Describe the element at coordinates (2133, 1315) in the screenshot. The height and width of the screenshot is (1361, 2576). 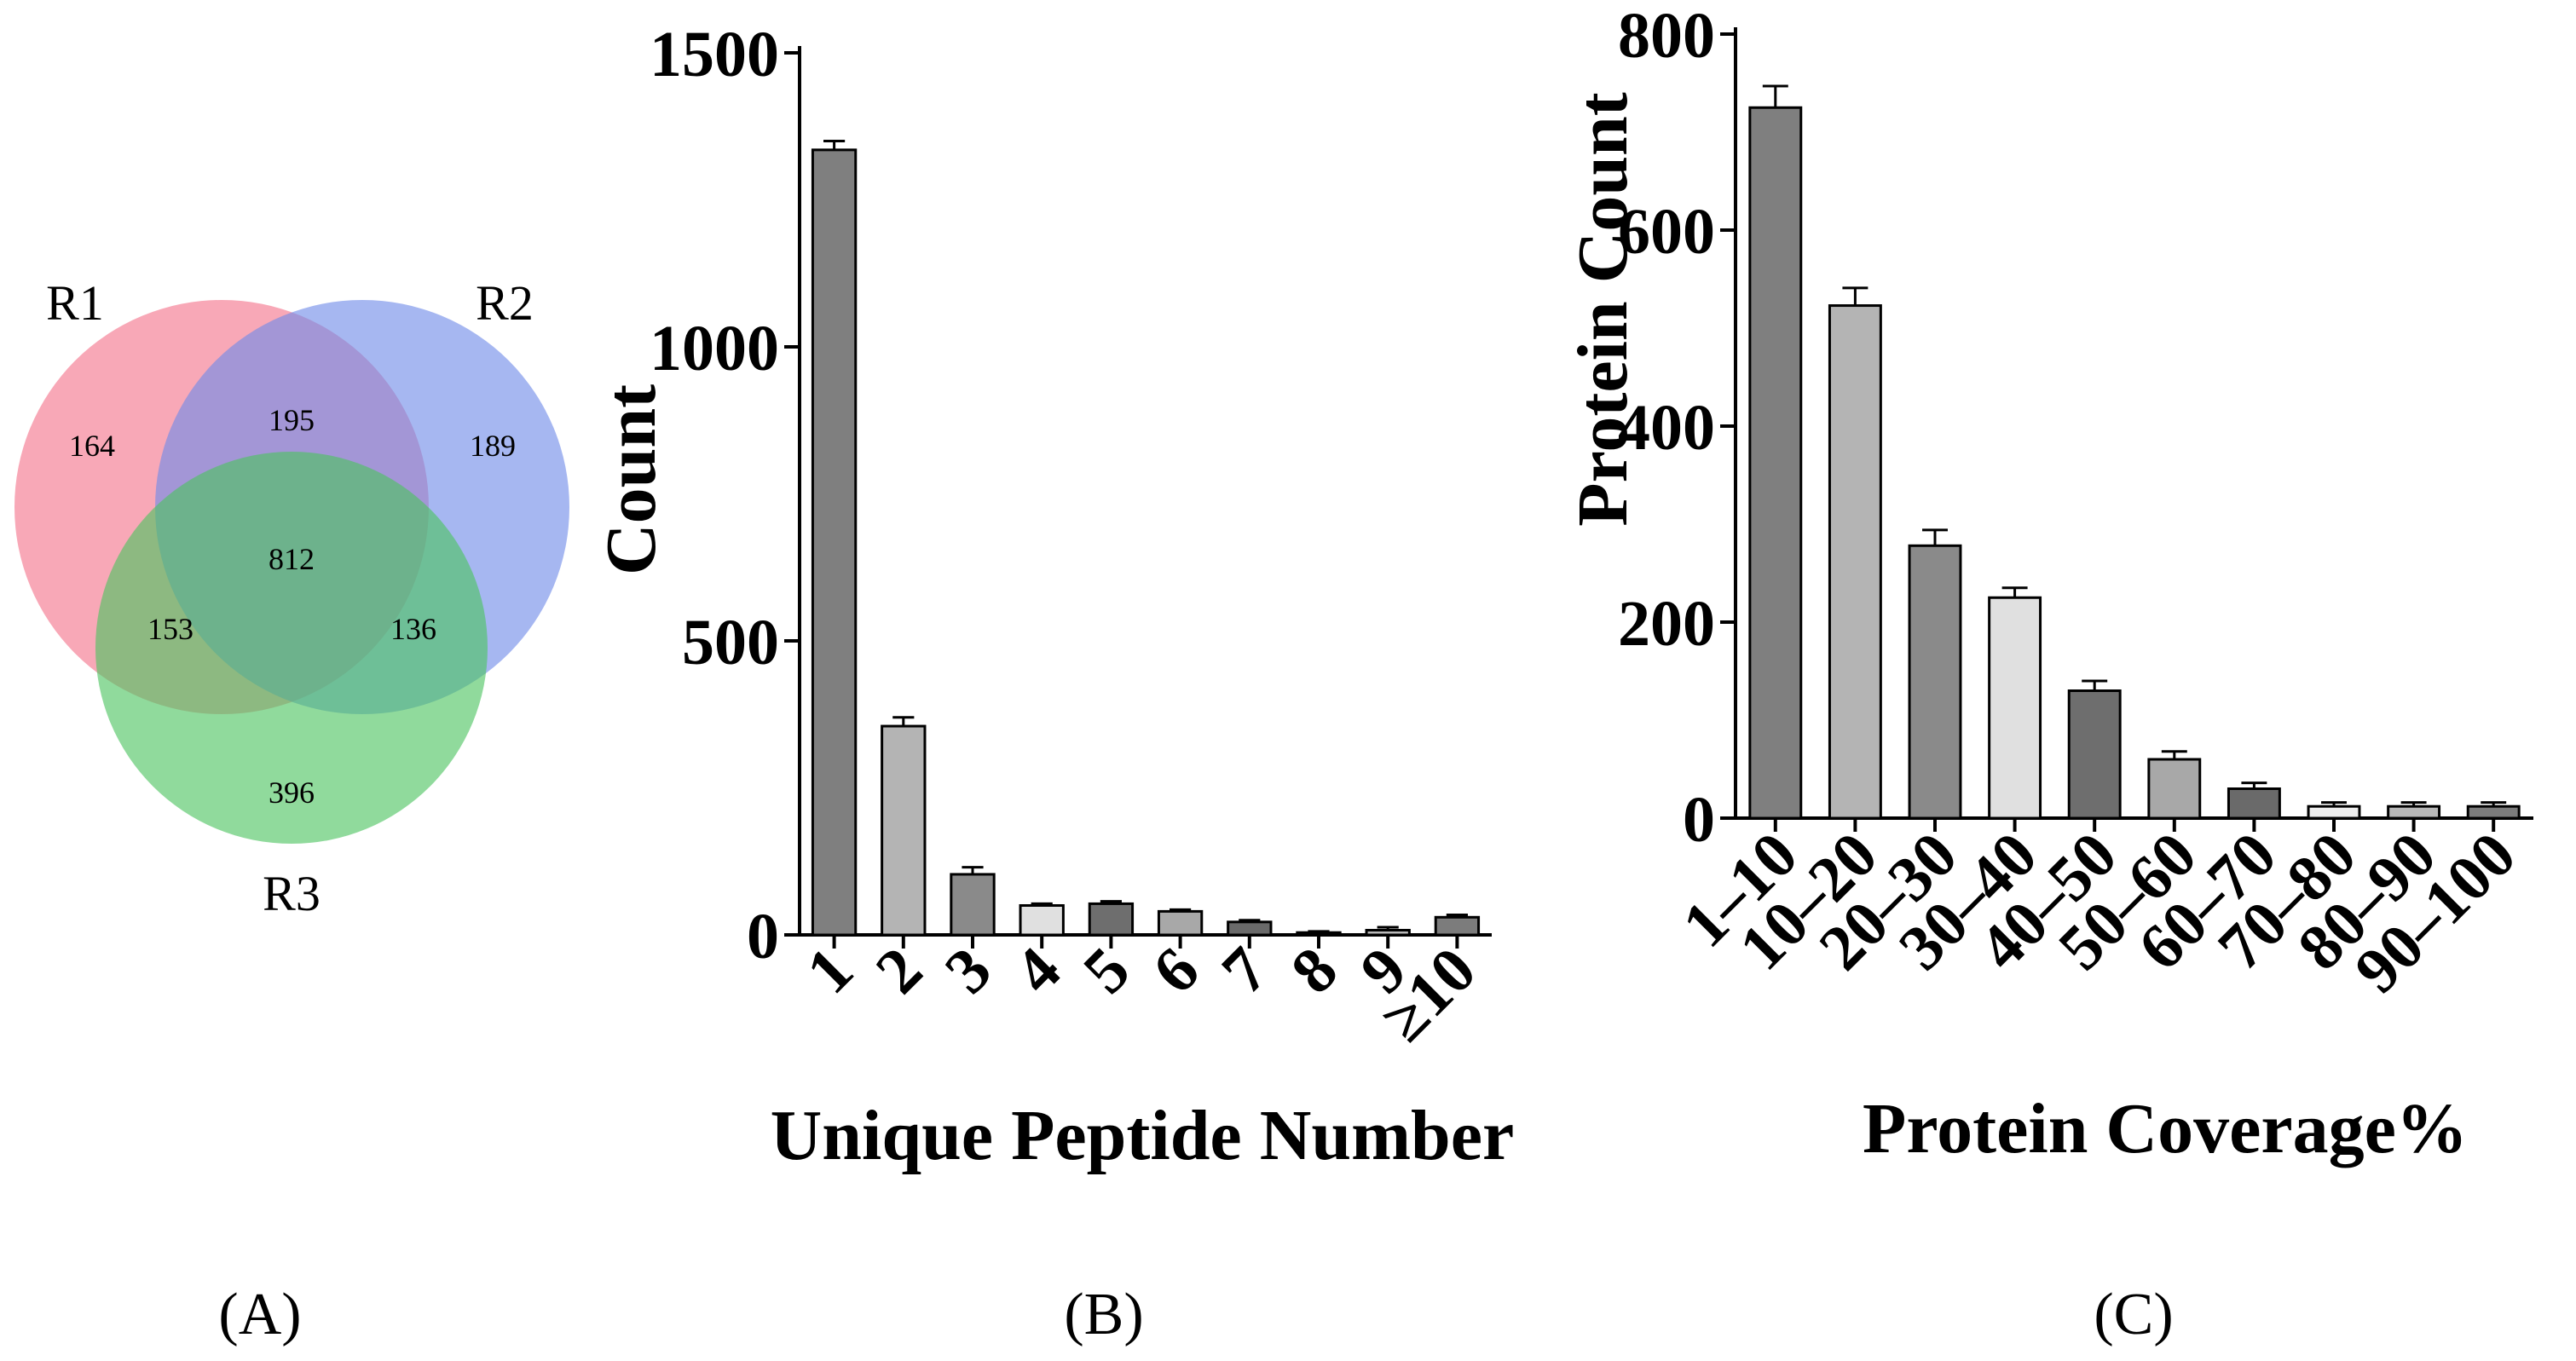
I see `panel-label-c: (C)` at that location.